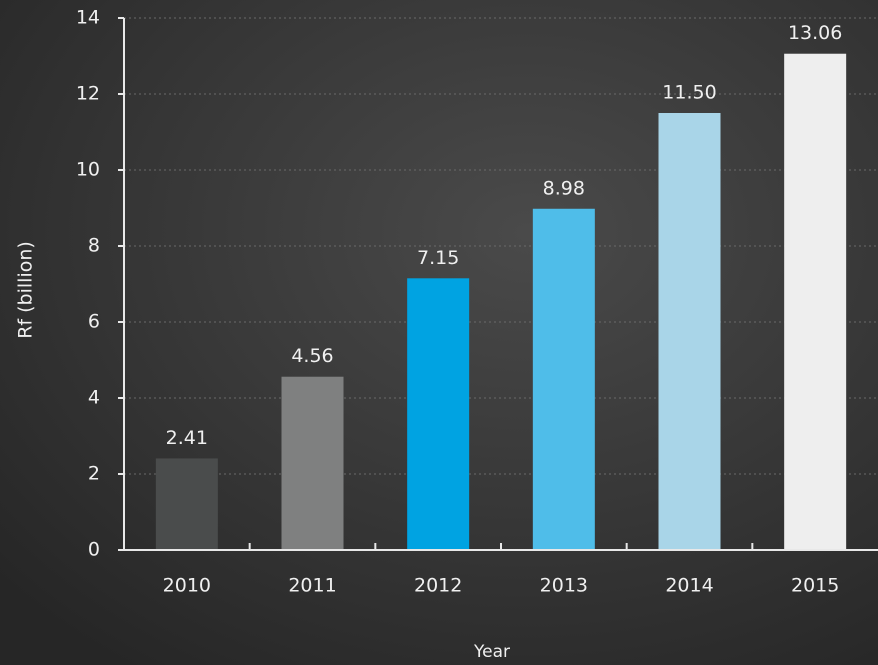 Image resolution: width=878 pixels, height=665 pixels. Describe the element at coordinates (312, 586) in the screenshot. I see `x-tick-label: 2011` at that location.